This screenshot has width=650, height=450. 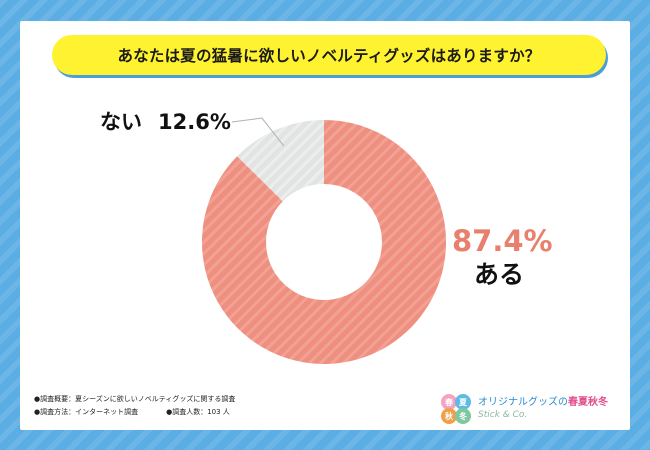 What do you see at coordinates (499, 274) in the screenshot?
I see `slice-label-yes: ある` at bounding box center [499, 274].